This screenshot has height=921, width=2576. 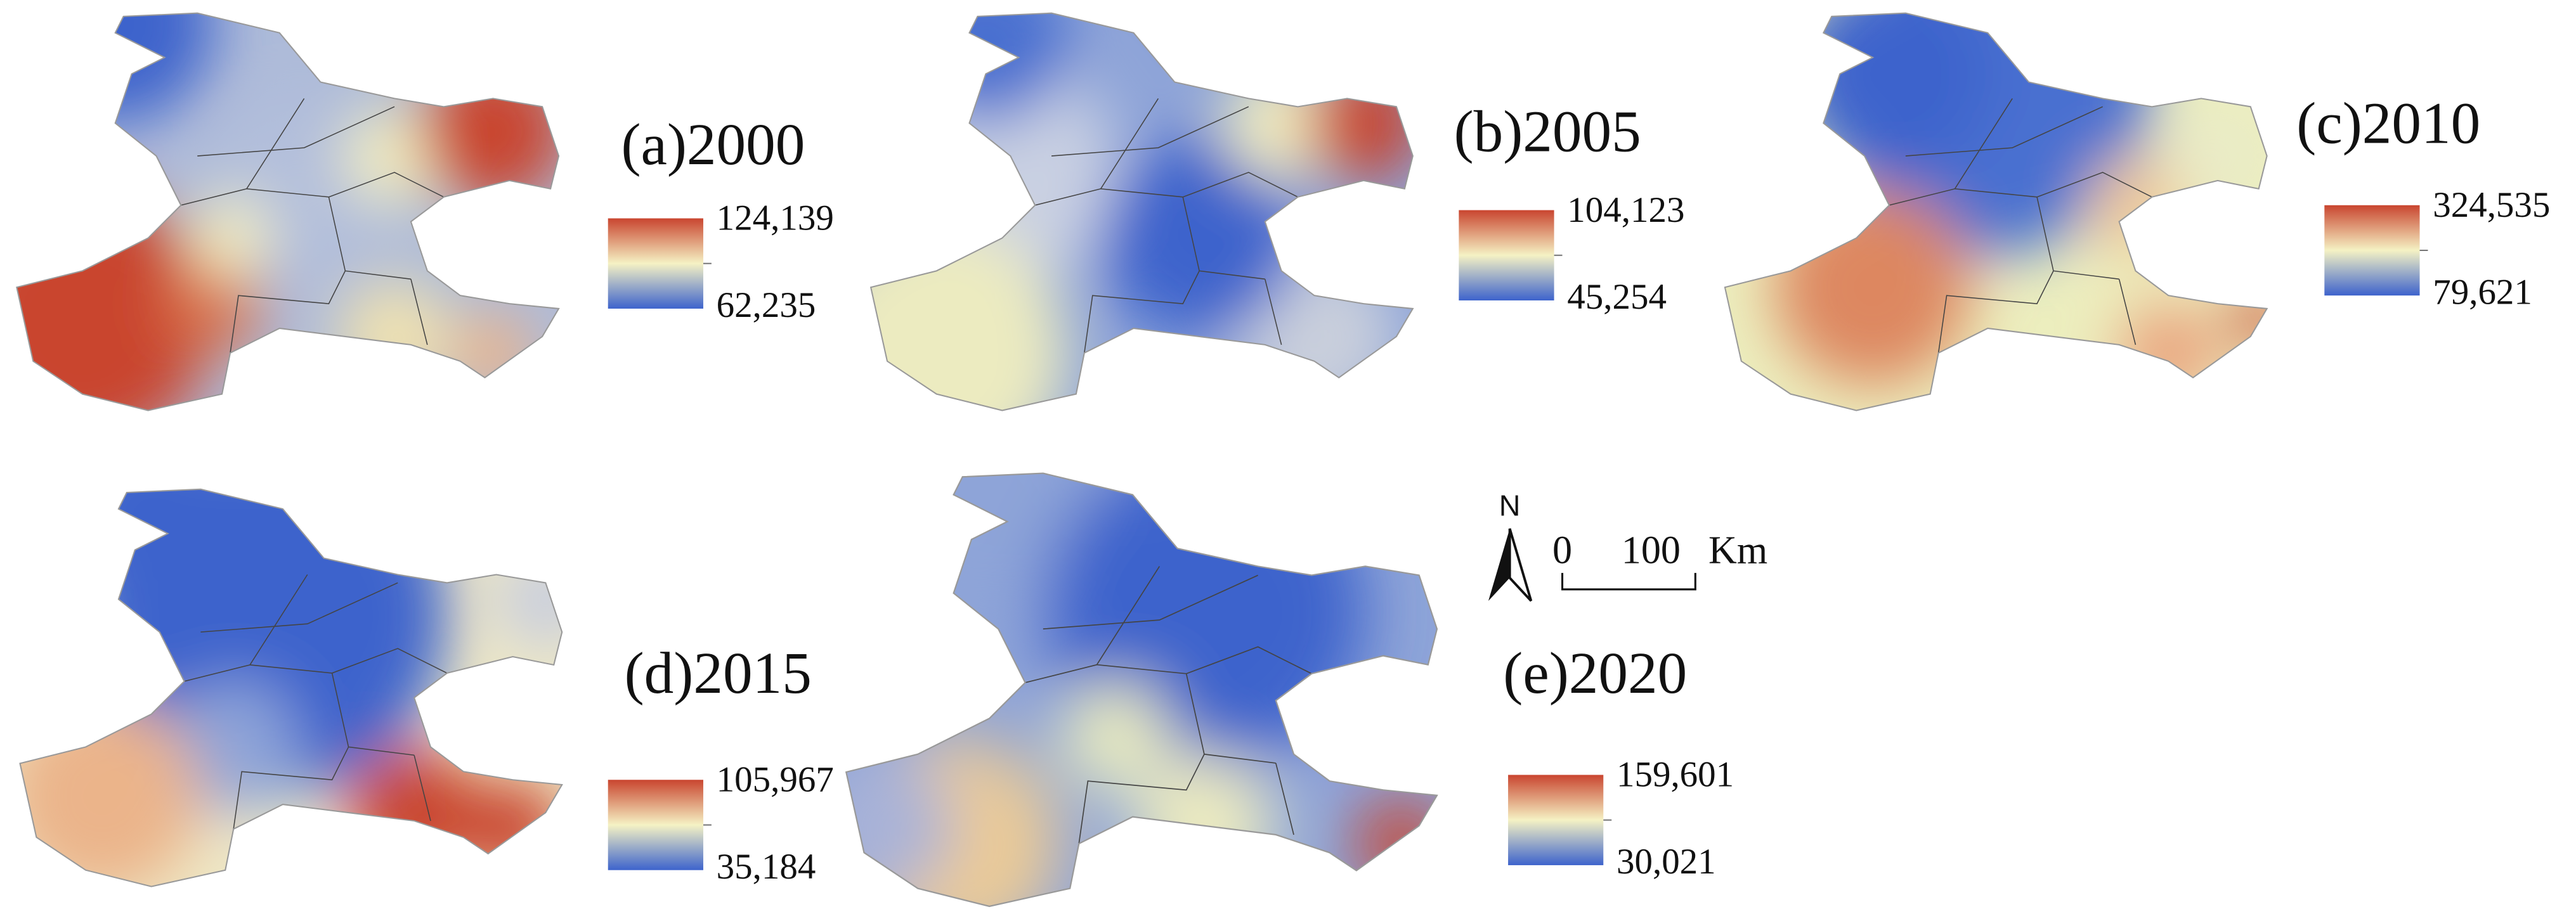 What do you see at coordinates (2483, 292) in the screenshot?
I see `legend-min: 79,621` at bounding box center [2483, 292].